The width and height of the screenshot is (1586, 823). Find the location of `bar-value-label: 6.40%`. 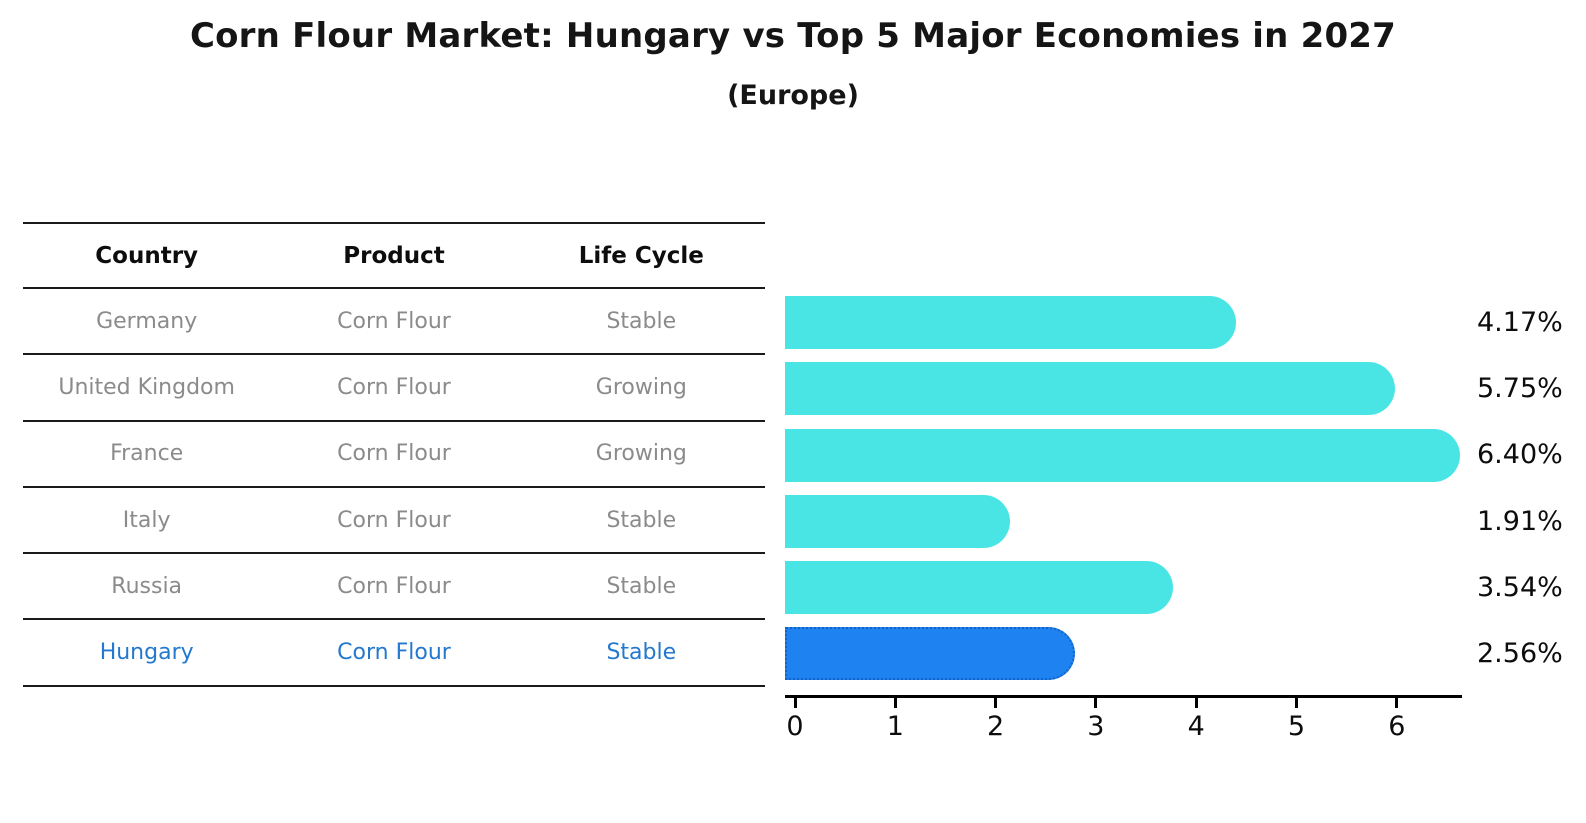

bar-value-label: 6.40% is located at coordinates (1520, 455).